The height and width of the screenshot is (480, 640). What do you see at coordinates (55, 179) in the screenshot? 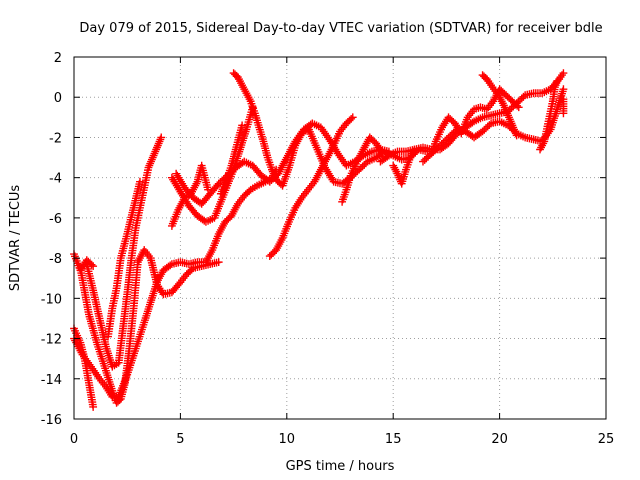
I see `y-tick-label: -4` at bounding box center [55, 179].